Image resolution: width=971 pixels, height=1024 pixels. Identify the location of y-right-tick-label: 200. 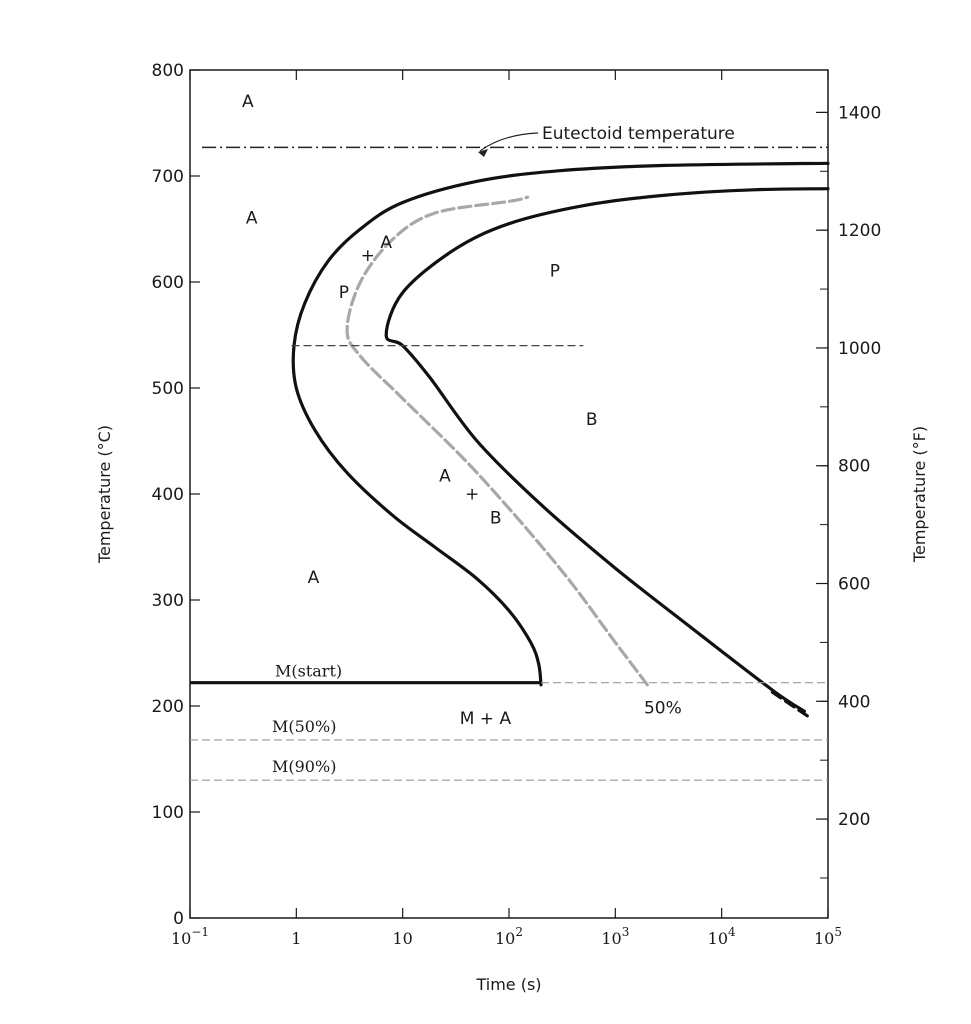
(854, 820).